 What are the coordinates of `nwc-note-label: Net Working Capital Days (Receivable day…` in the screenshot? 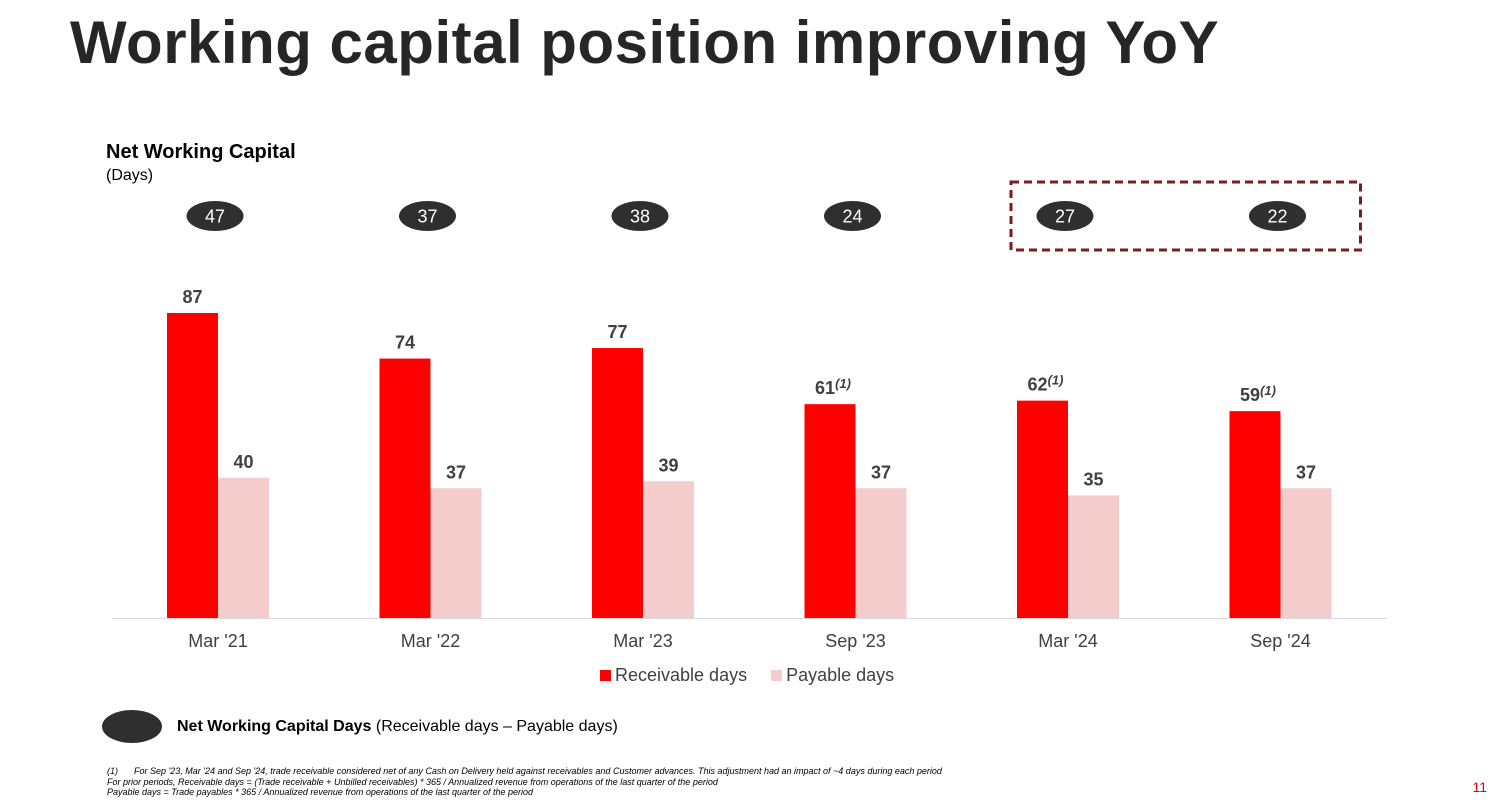 It's located at (397, 727).